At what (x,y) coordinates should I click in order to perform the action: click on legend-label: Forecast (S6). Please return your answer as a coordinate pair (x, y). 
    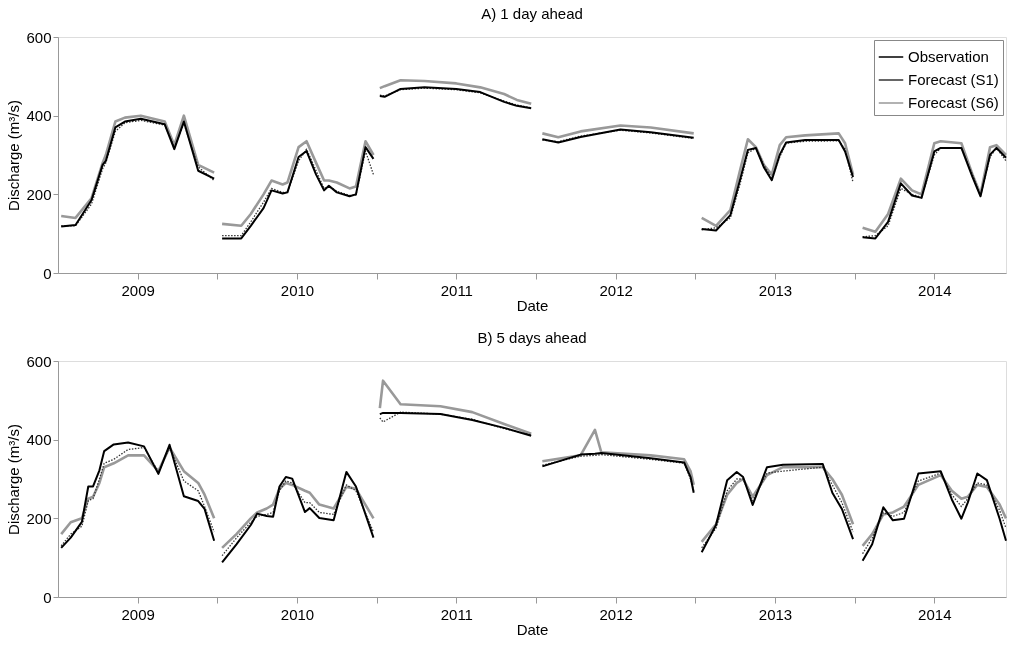
    Looking at the image, I should click on (953, 102).